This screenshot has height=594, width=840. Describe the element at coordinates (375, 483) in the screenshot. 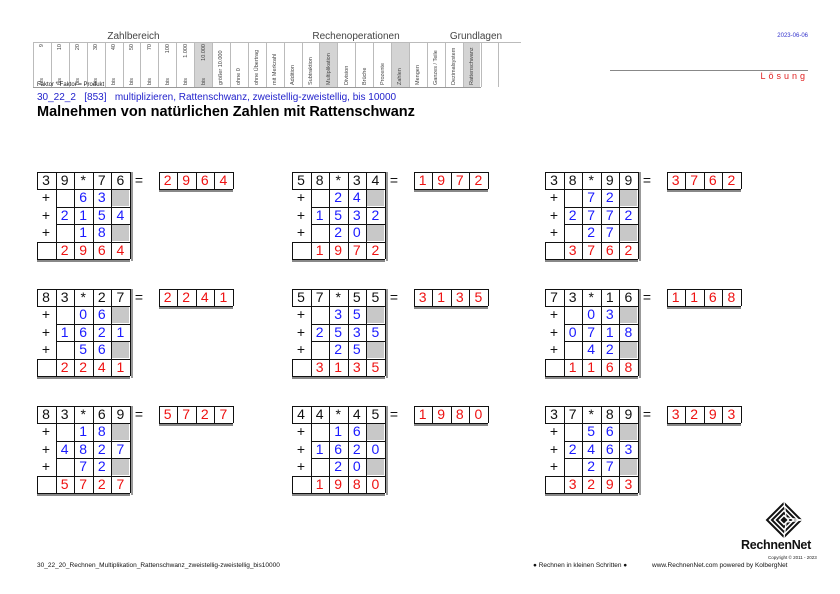

I see `sum-digit-input: 0` at that location.